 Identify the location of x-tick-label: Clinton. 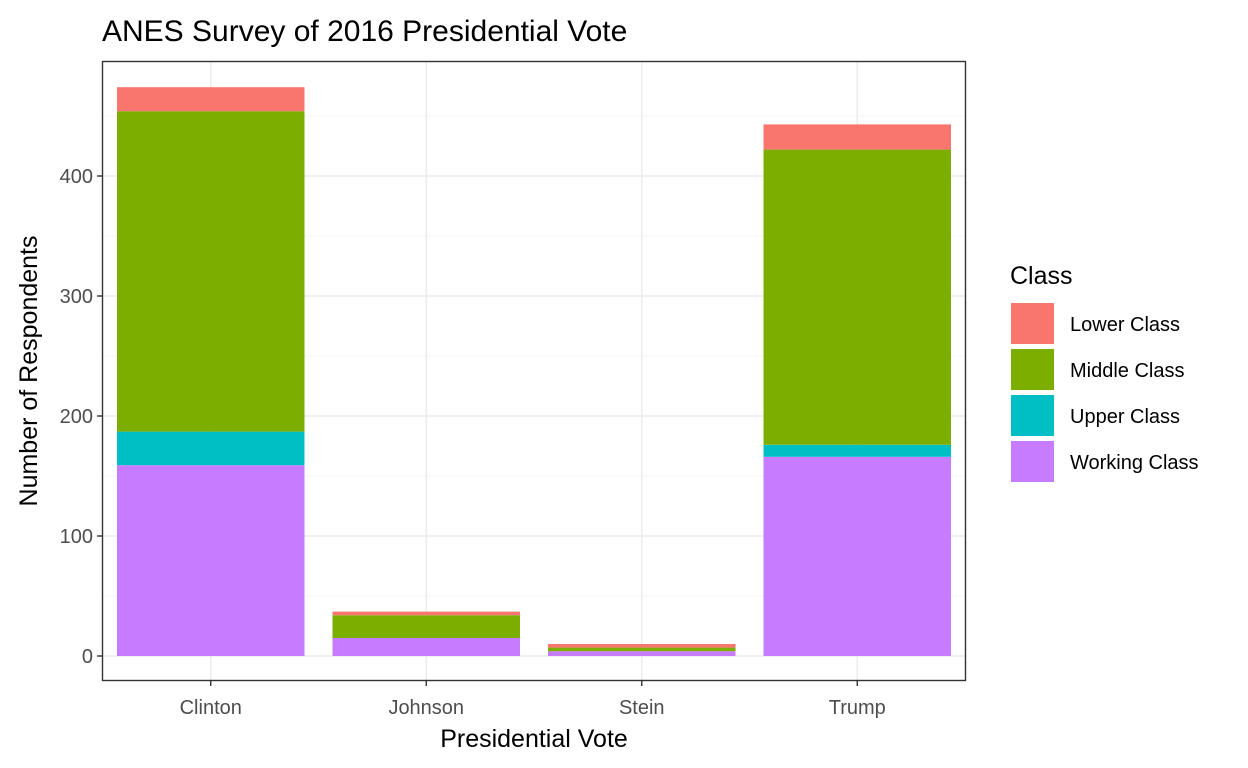
(211, 708).